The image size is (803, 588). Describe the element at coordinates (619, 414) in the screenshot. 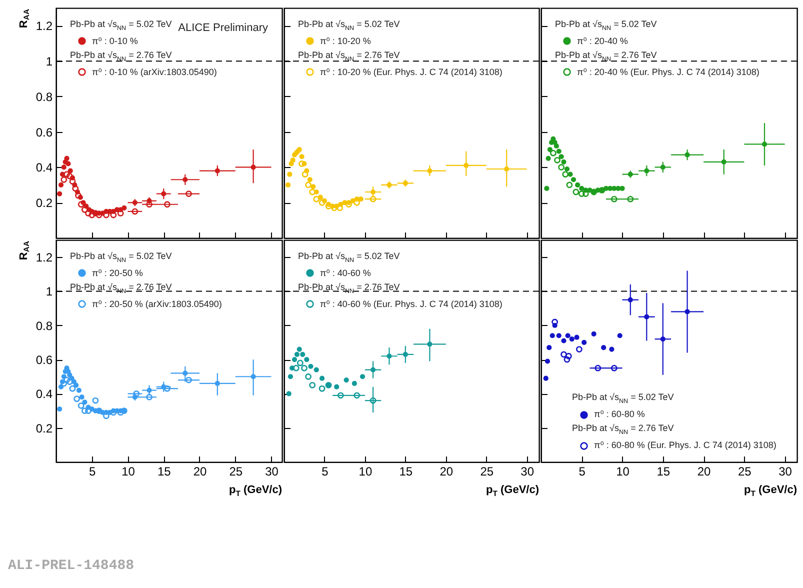

I see `legend-label: π⁰ : 60-80 %` at that location.